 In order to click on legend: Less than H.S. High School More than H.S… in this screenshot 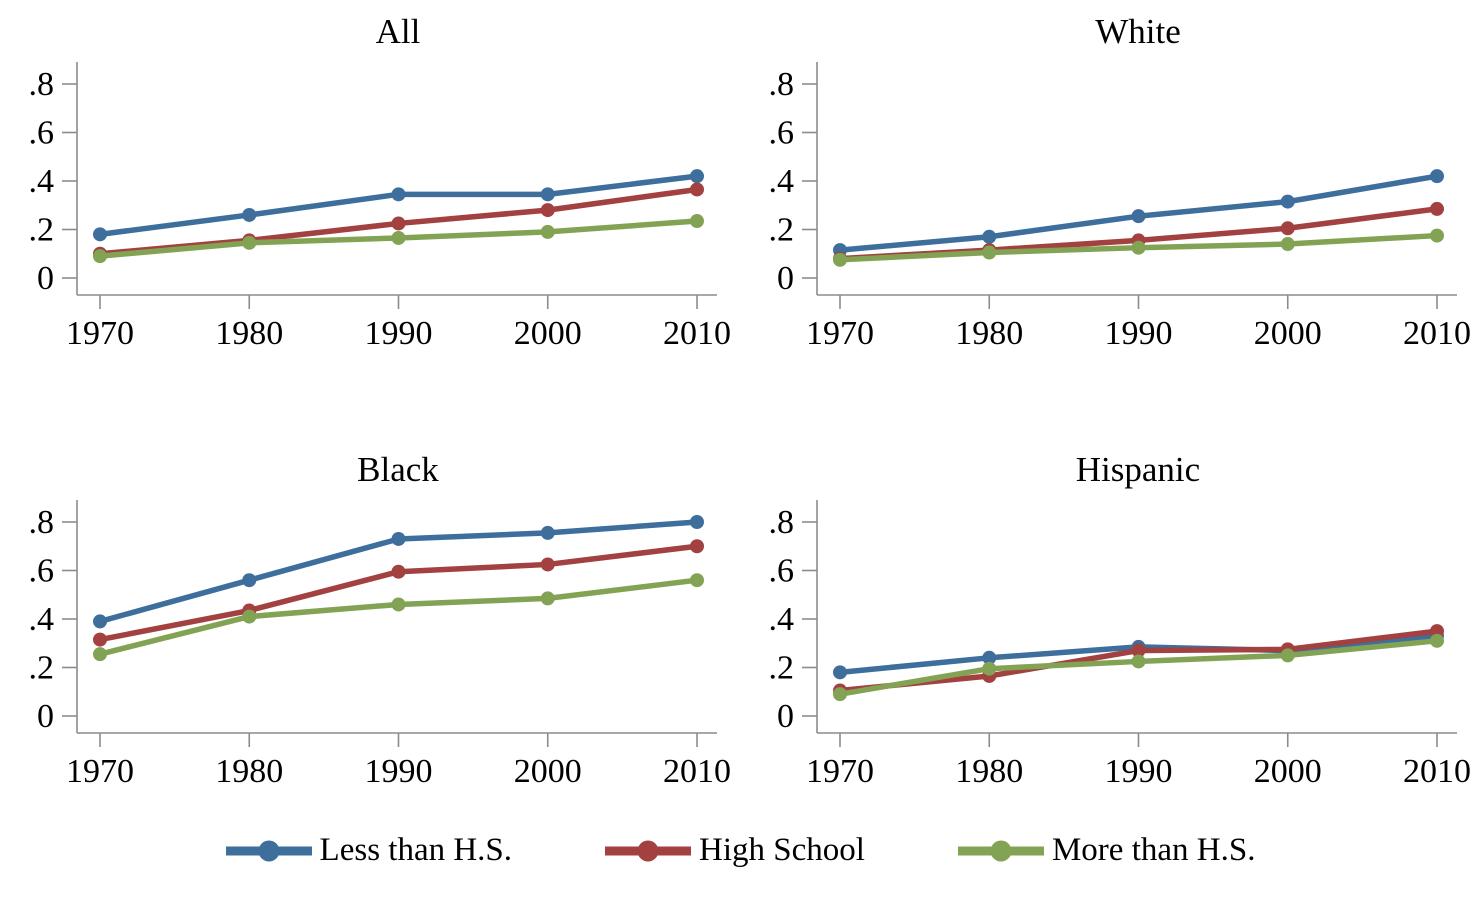, I will do `click(740, 850)`.